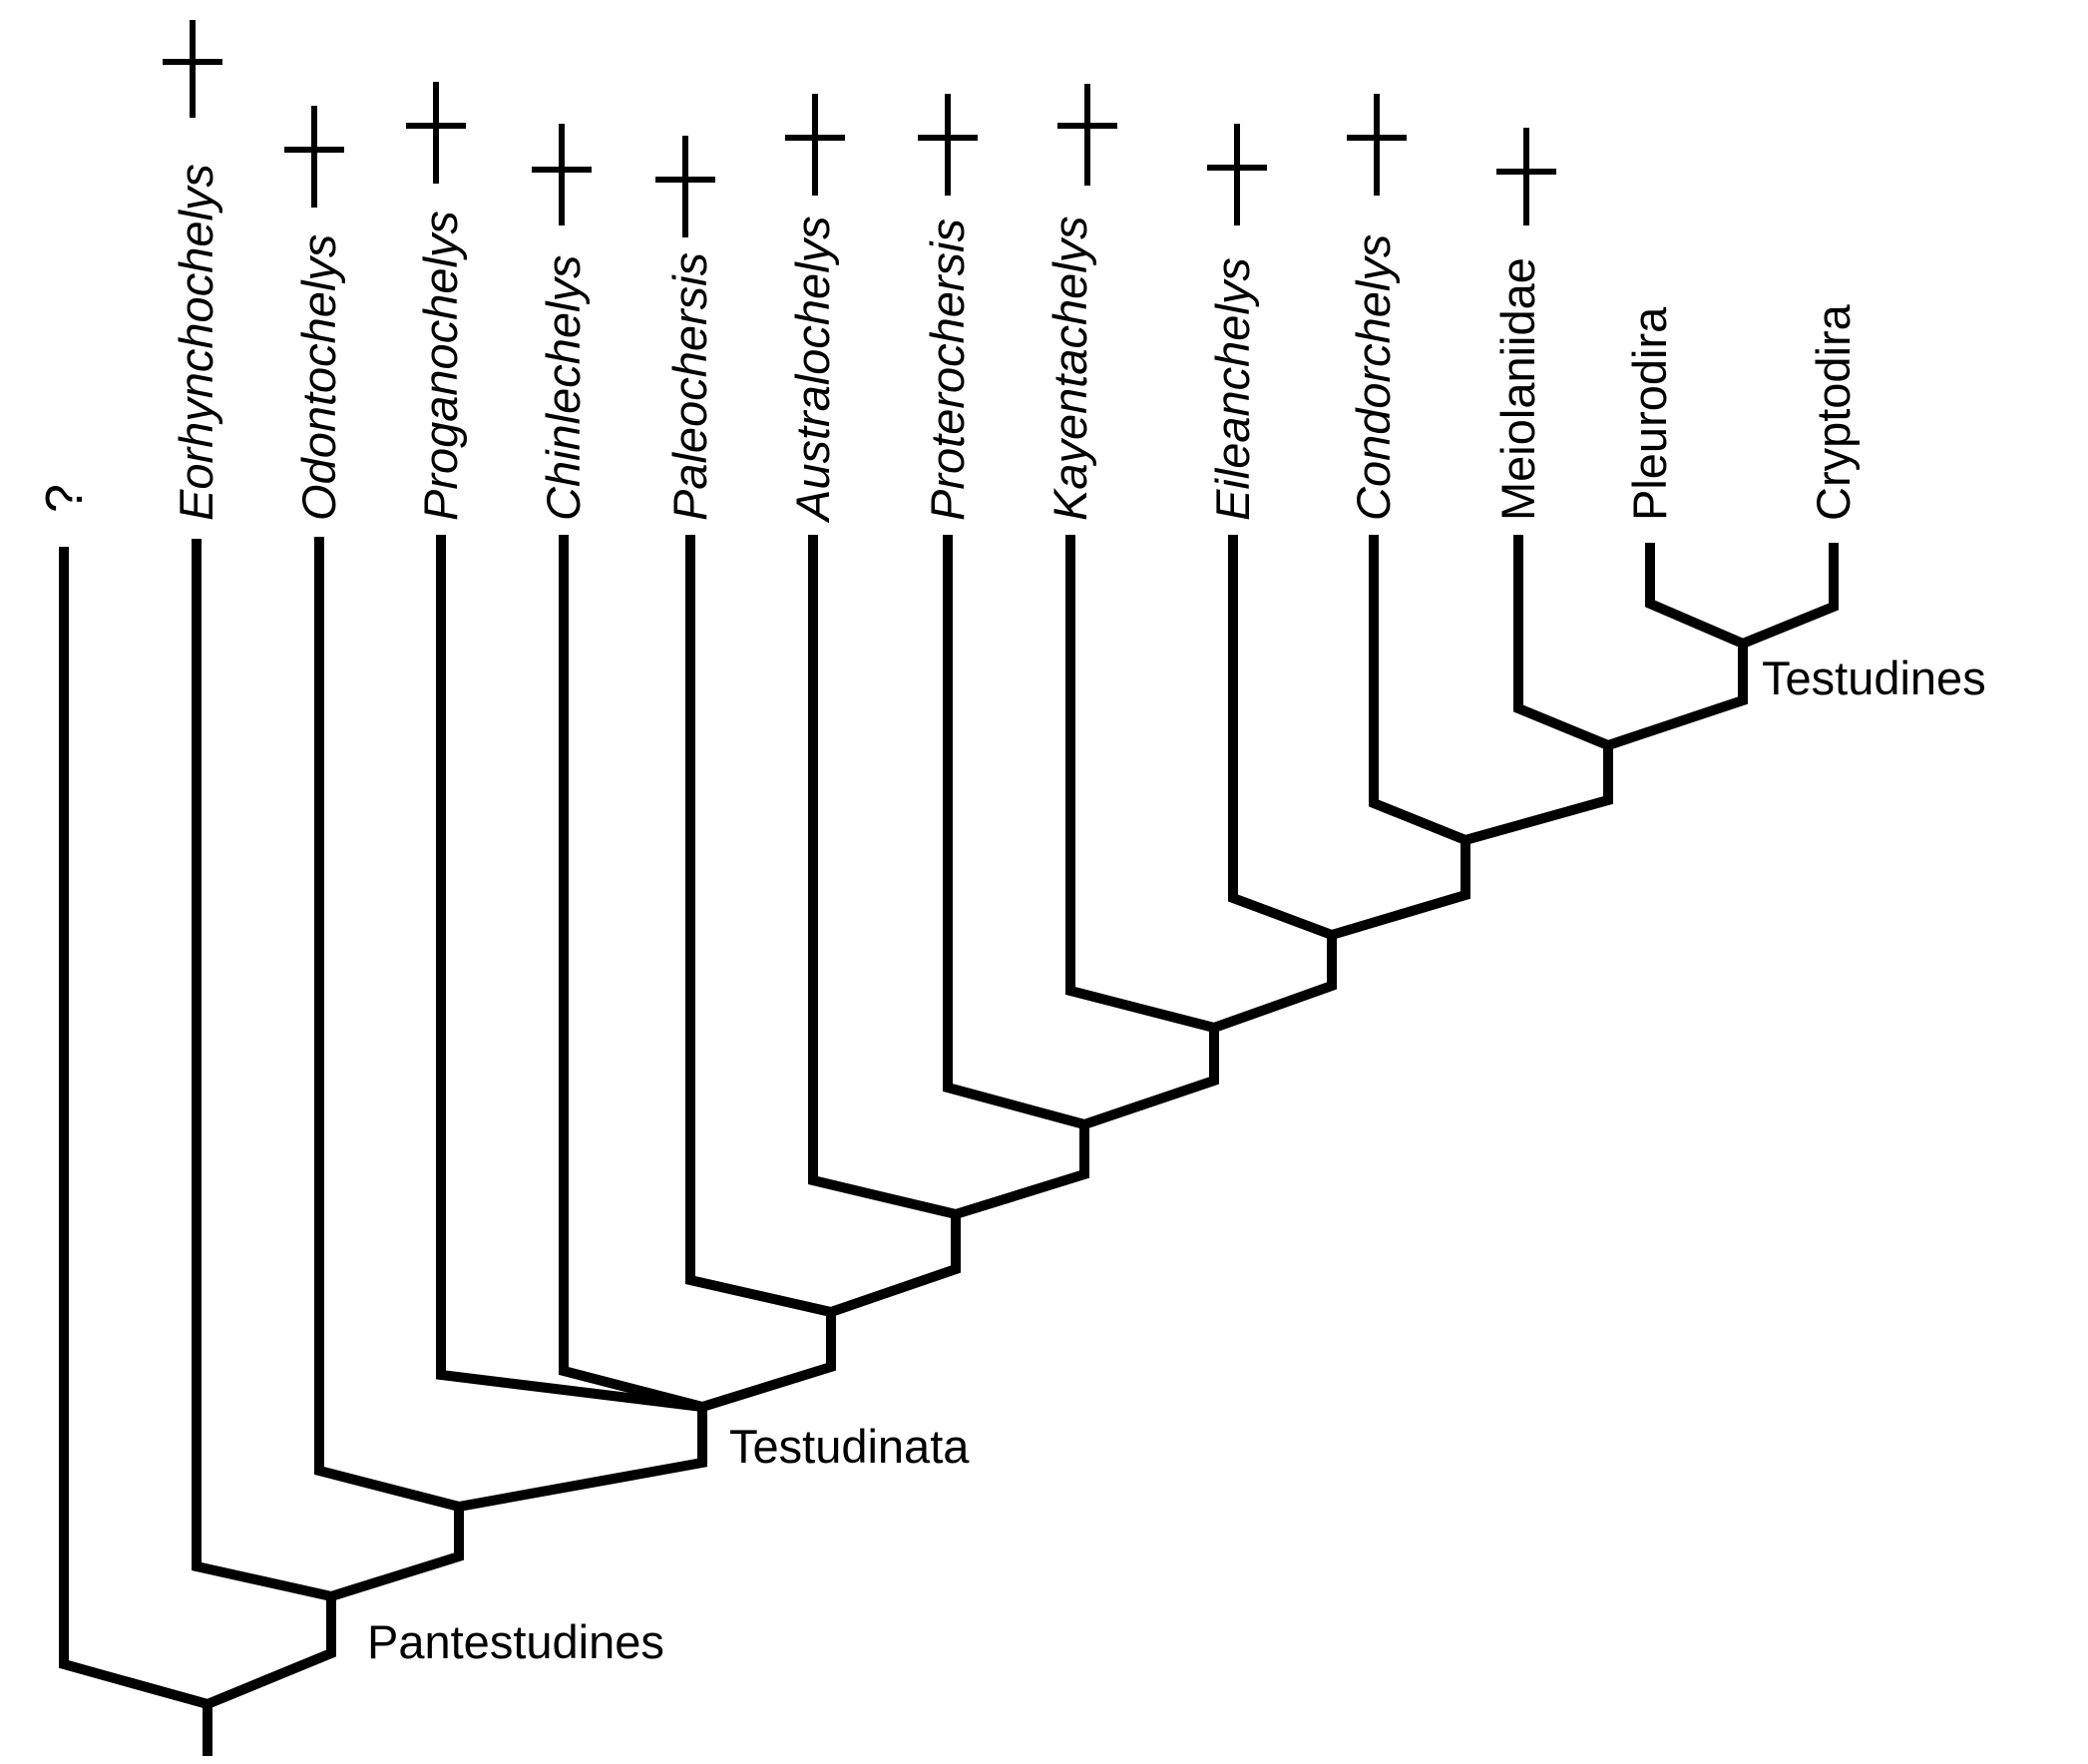  What do you see at coordinates (849, 1446) in the screenshot?
I see `clade-label-testudinata: Testudinata` at bounding box center [849, 1446].